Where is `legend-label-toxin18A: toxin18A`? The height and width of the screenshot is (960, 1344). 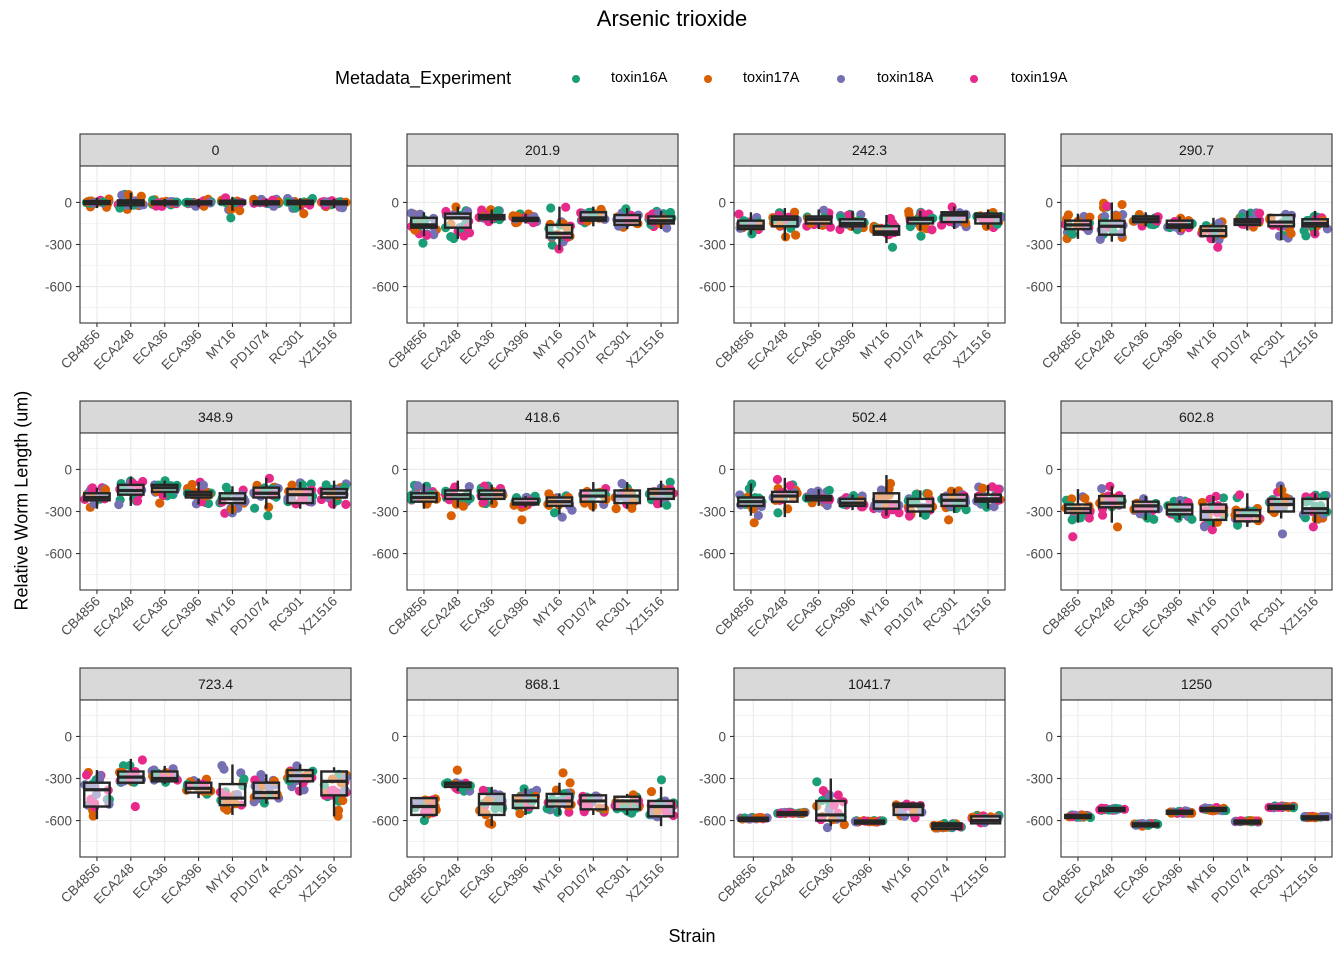 legend-label-toxin18A: toxin18A is located at coordinates (905, 78).